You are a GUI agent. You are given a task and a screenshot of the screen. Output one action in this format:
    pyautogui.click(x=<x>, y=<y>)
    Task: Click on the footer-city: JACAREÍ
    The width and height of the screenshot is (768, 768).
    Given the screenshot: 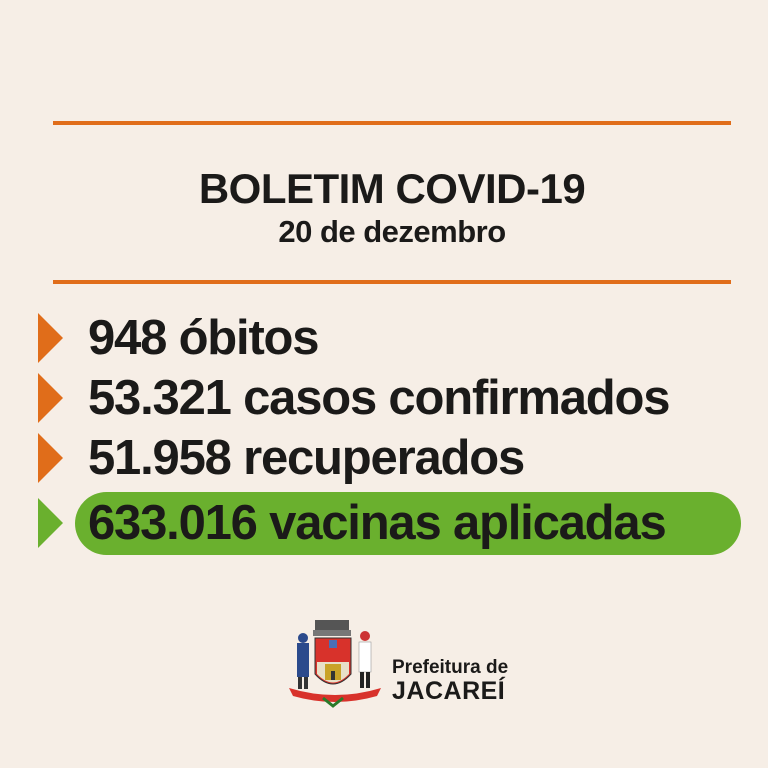 What is the action you would take?
    pyautogui.click(x=449, y=691)
    